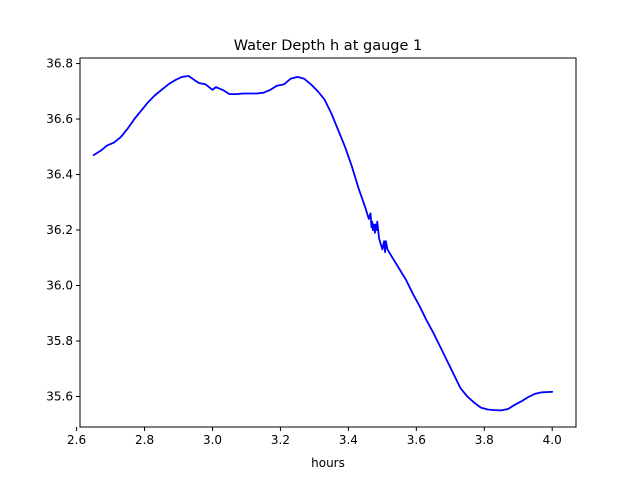  I want to click on x-tick-label: 3.6, so click(416, 440).